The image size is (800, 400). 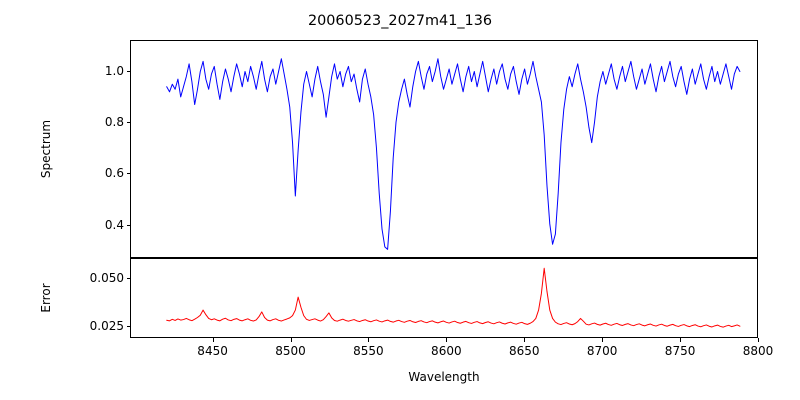 I want to click on spectrum-y-tick-label: 0.6, so click(x=114, y=173).